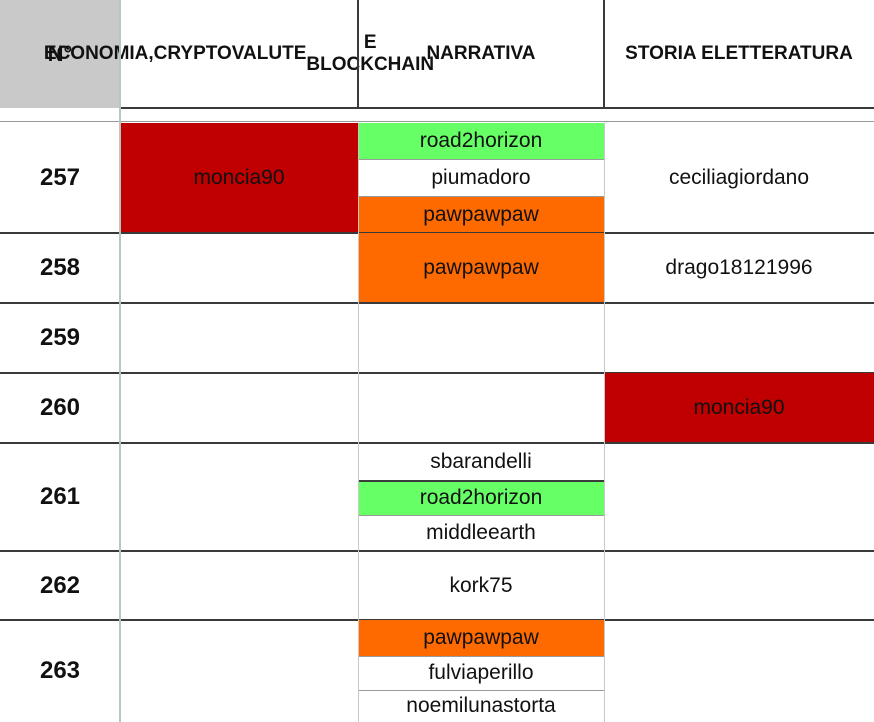 The width and height of the screenshot is (874, 722). What do you see at coordinates (60, 496) in the screenshot?
I see `row-number: 261` at bounding box center [60, 496].